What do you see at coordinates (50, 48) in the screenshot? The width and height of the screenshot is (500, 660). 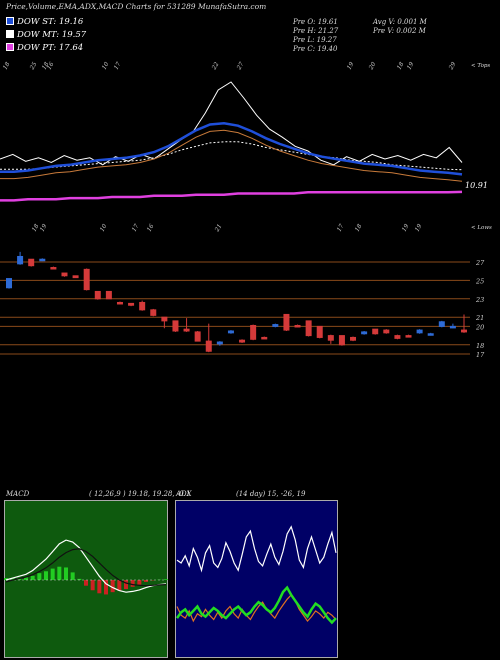 I see `legend-label-pt: DOW PT: 17.64` at bounding box center [50, 48].